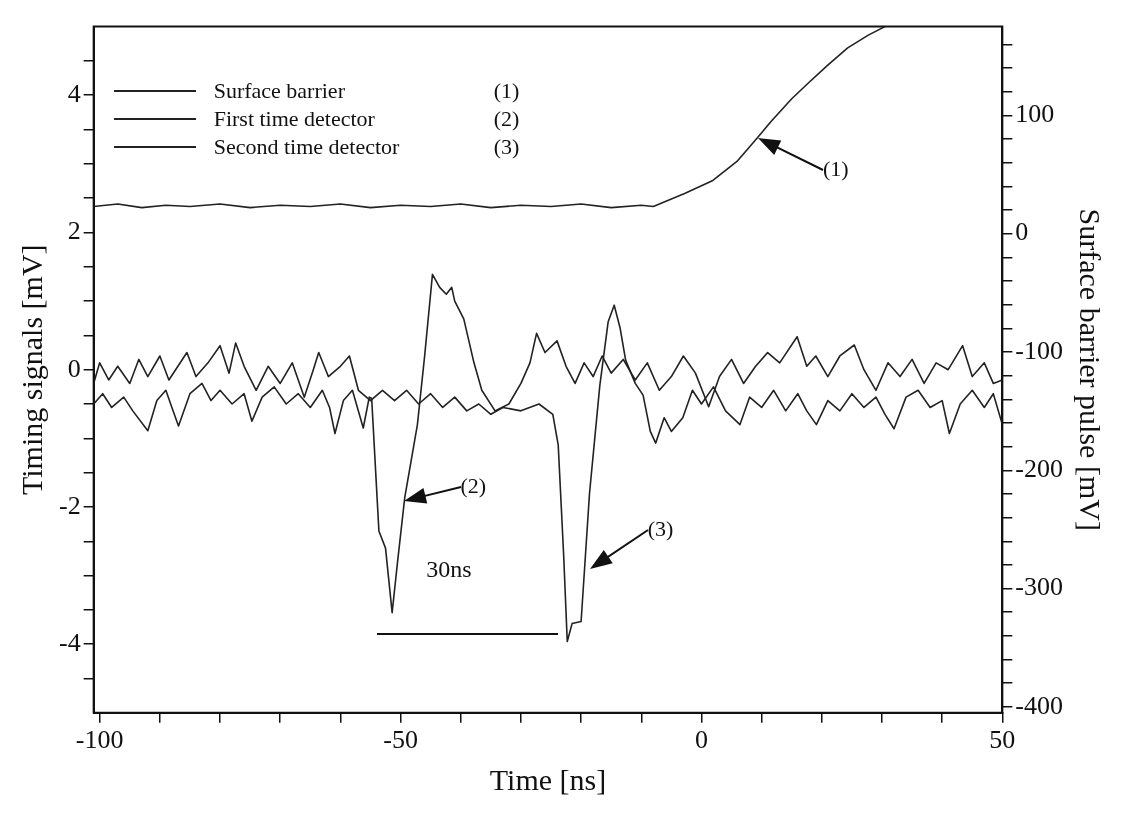 The image size is (1128, 820). What do you see at coordinates (1091, 369) in the screenshot?
I see `y2-axis-title: Surface barrier pulse [mV]` at bounding box center [1091, 369].